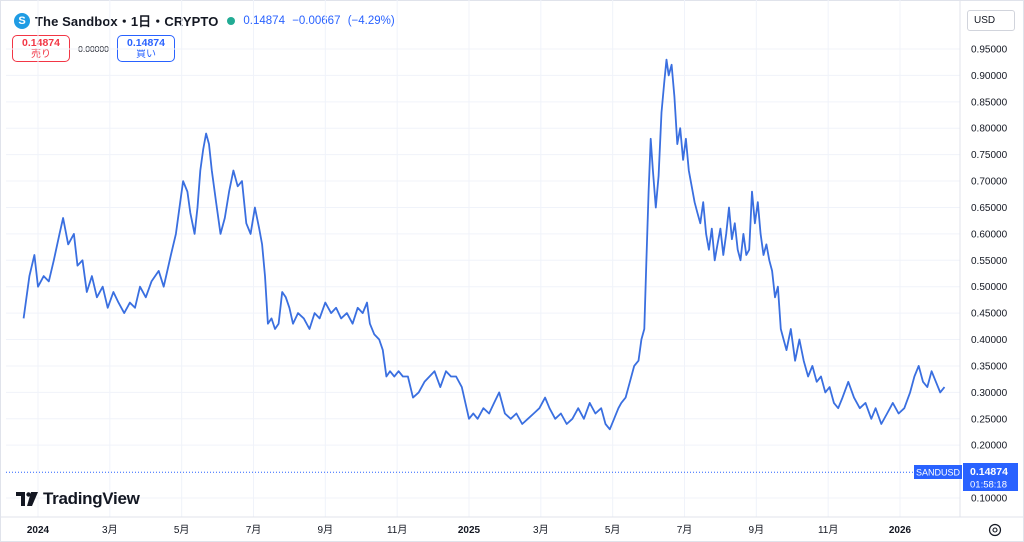 This screenshot has height=542, width=1024. What do you see at coordinates (989, 182) in the screenshot?
I see `price-tick-label: 0.70000` at bounding box center [989, 182].